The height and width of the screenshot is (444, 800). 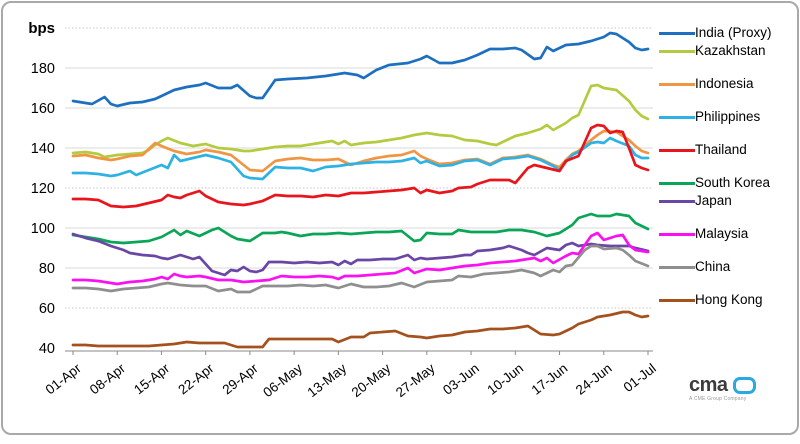 What do you see at coordinates (360, 254) in the screenshot?
I see `series-line-japan` at bounding box center [360, 254].